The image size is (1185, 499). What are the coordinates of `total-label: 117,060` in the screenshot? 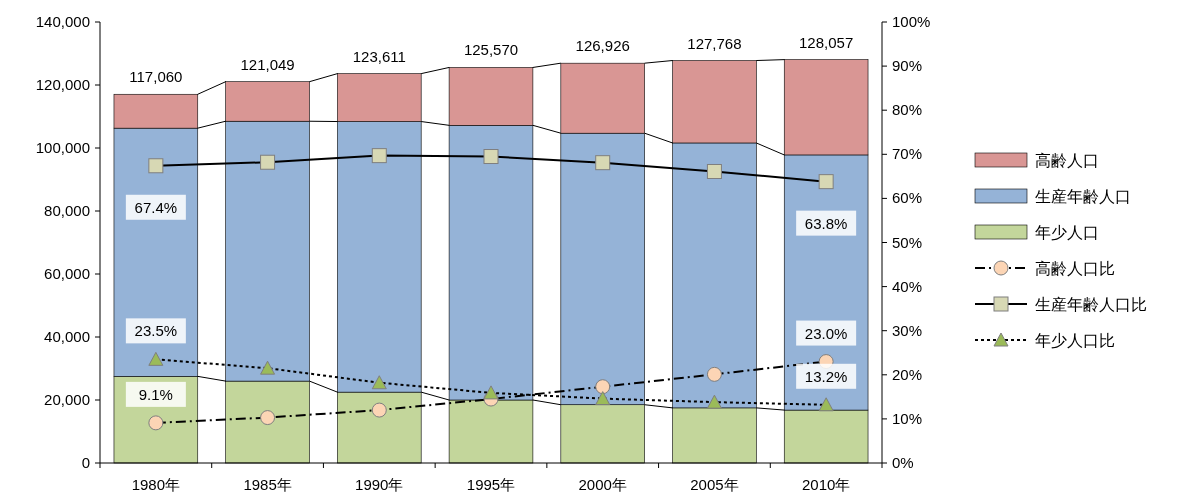 It's located at (156, 77).